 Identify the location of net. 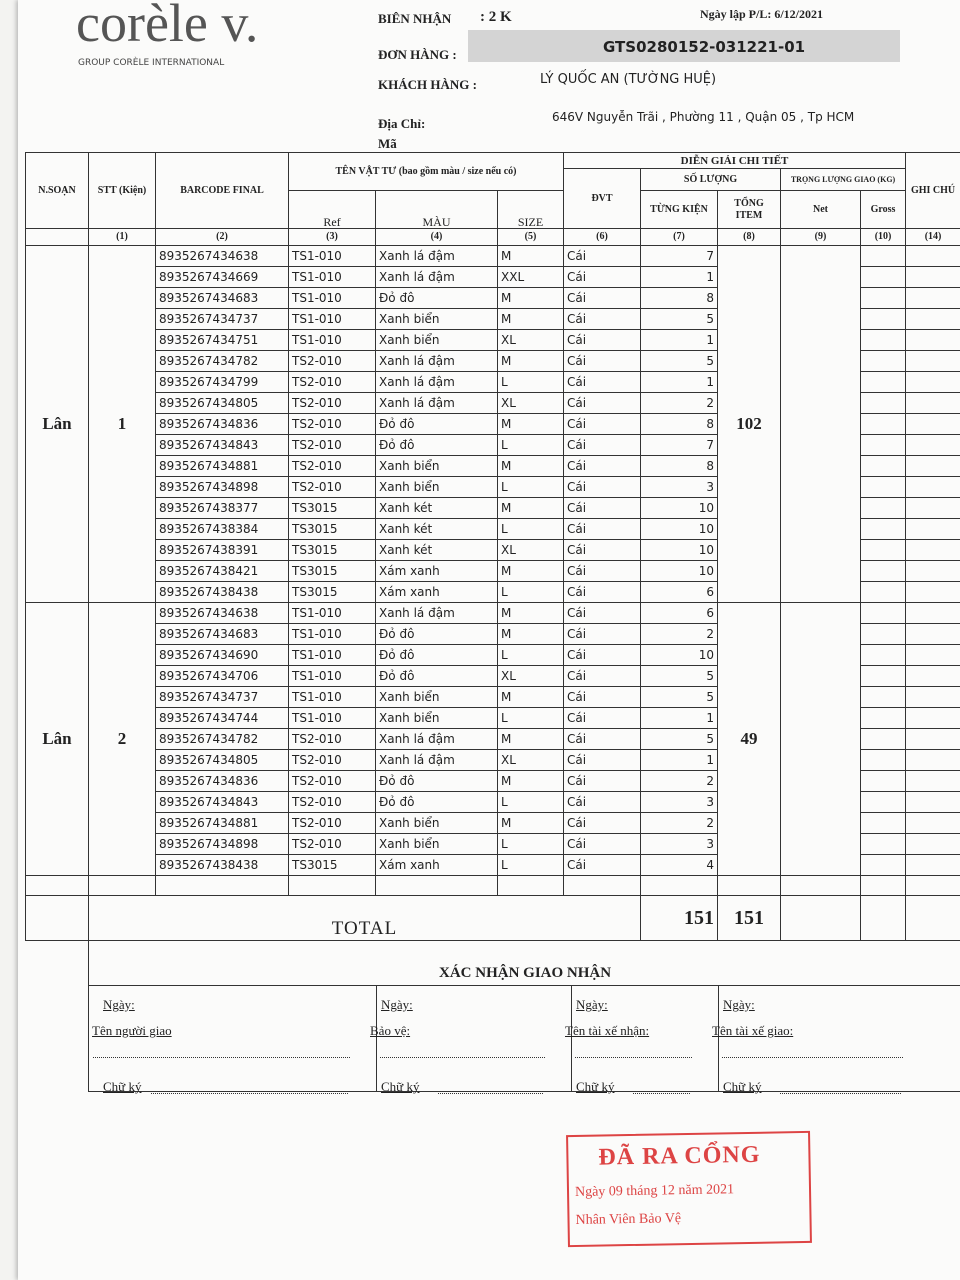
(821, 424).